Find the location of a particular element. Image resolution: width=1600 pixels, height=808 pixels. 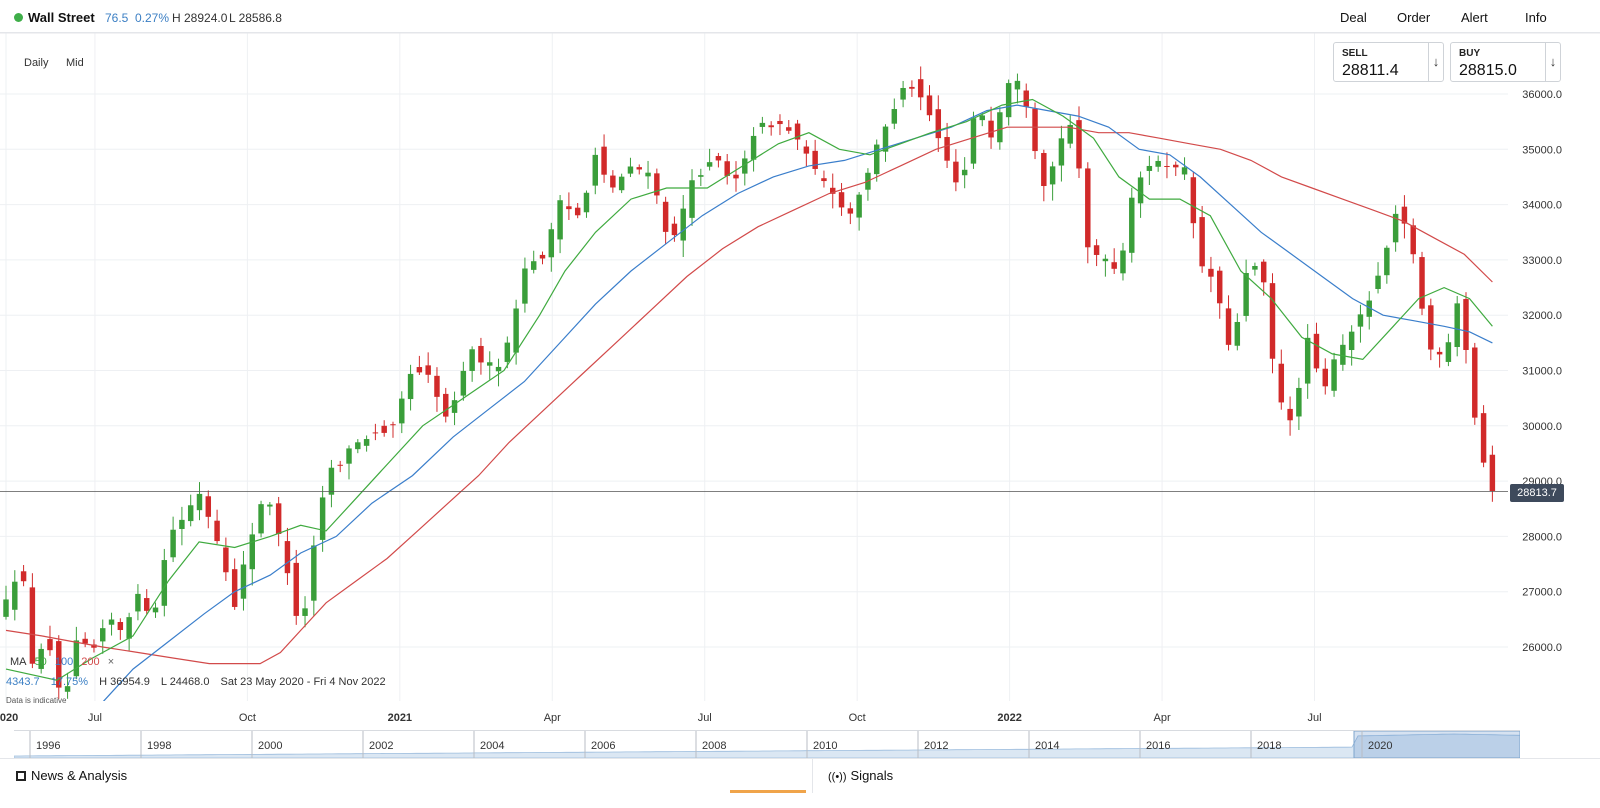

ma-label: MA is located at coordinates (18, 662).